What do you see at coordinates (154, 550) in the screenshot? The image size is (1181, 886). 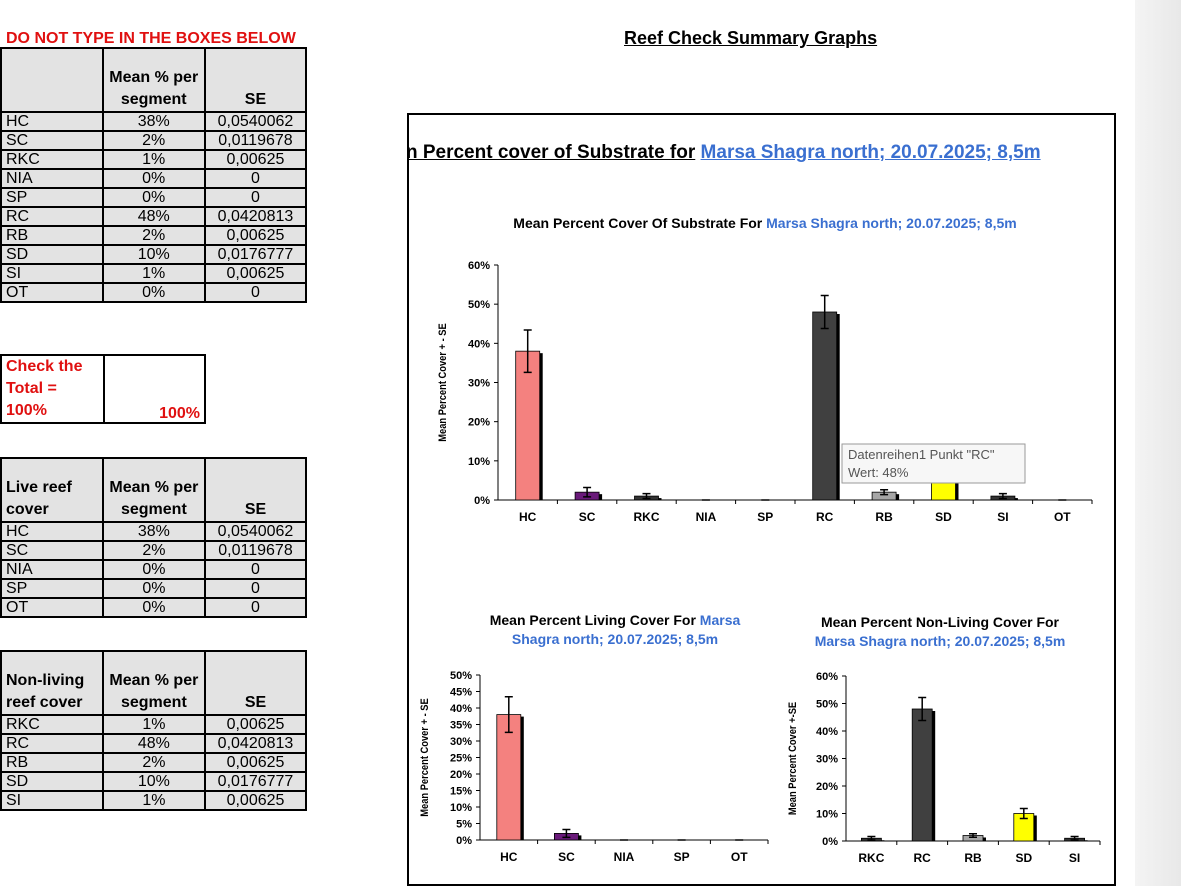 I see `table-cell: 2%` at bounding box center [154, 550].